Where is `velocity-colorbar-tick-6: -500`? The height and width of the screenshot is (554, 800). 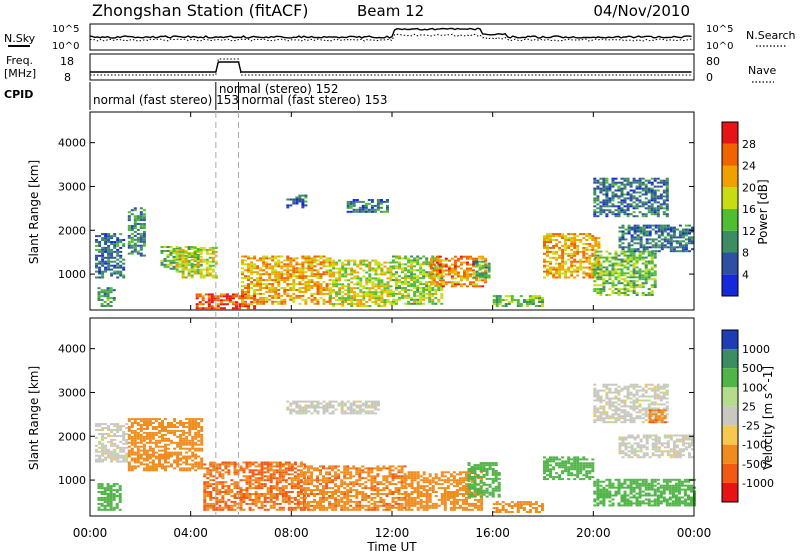
velocity-colorbar-tick-6: -500 is located at coordinates (754, 464).